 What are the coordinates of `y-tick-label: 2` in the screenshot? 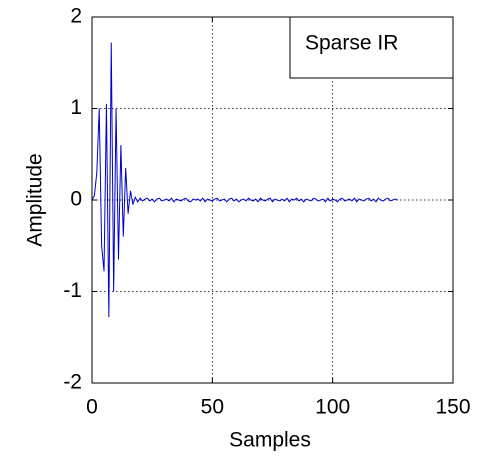 It's located at (76, 16).